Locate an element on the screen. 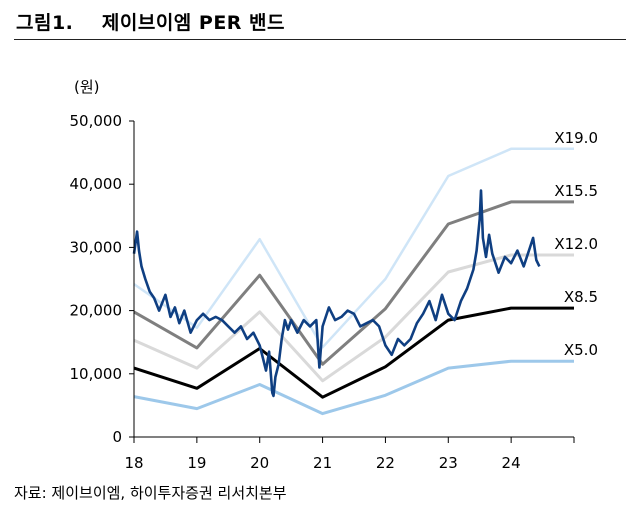  figure-title-text: 제이브이엠 PER 밴드 is located at coordinates (193, 23).